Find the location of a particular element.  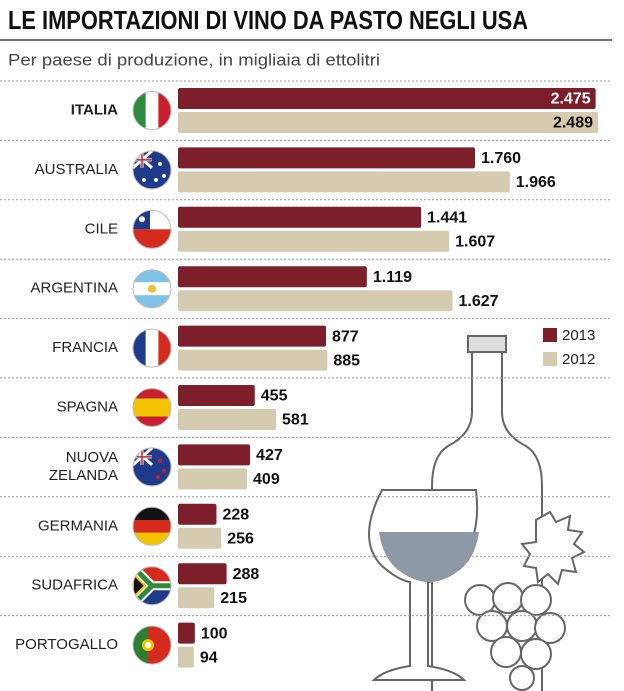

value-label: 256 is located at coordinates (240, 539).